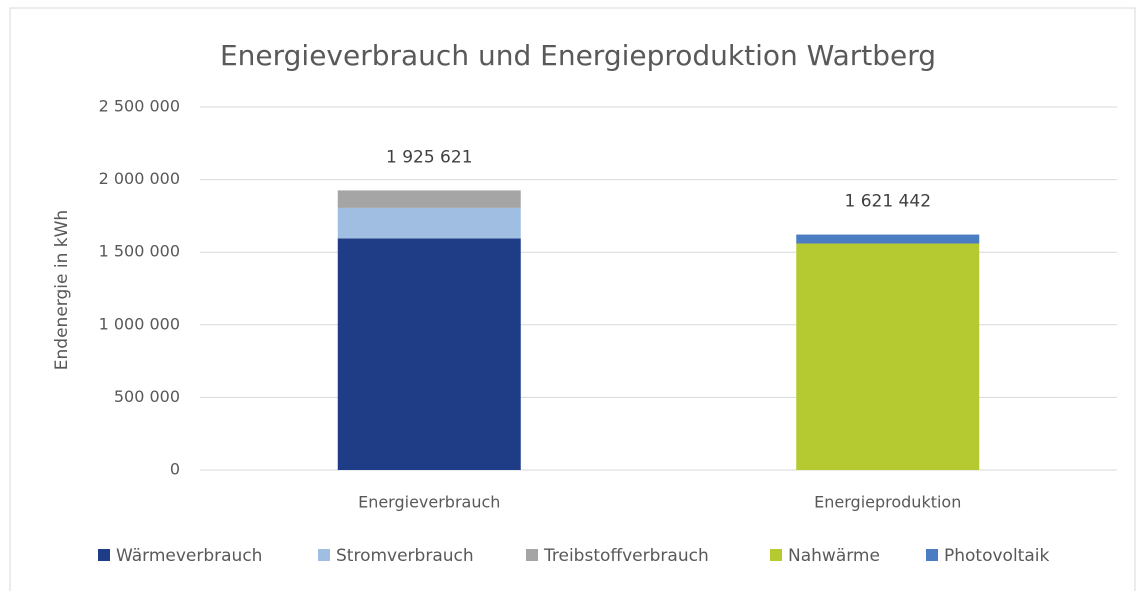  I want to click on y-tick-label: 1 000 000, so click(139, 323).